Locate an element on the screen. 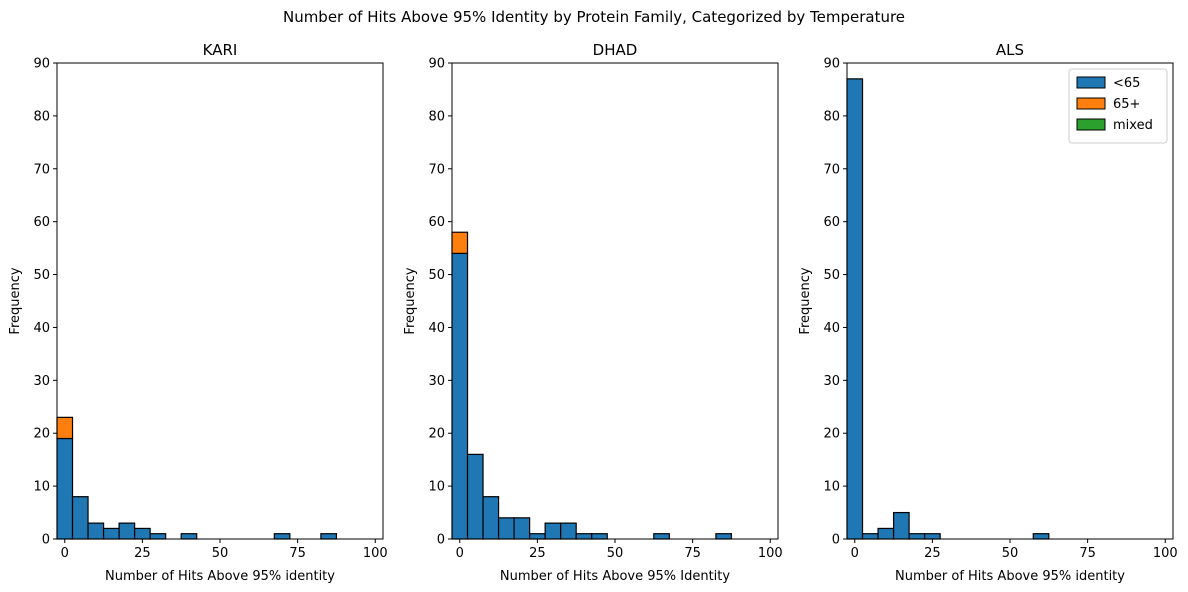  bars-dhad is located at coordinates (592, 385).